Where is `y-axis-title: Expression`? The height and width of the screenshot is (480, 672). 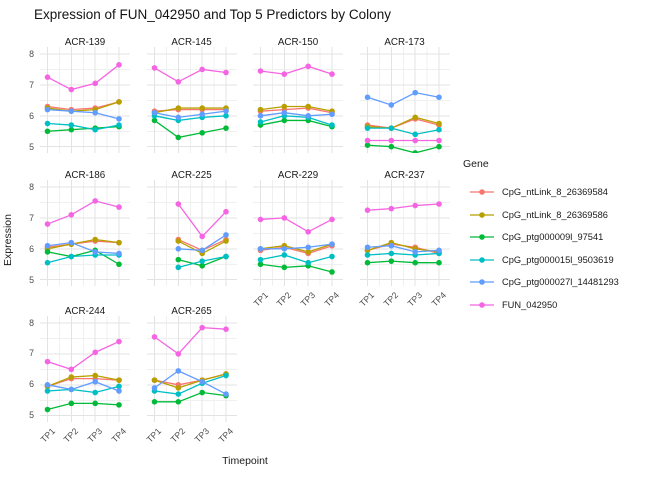
y-axis-title: Expression is located at coordinates (8, 240).